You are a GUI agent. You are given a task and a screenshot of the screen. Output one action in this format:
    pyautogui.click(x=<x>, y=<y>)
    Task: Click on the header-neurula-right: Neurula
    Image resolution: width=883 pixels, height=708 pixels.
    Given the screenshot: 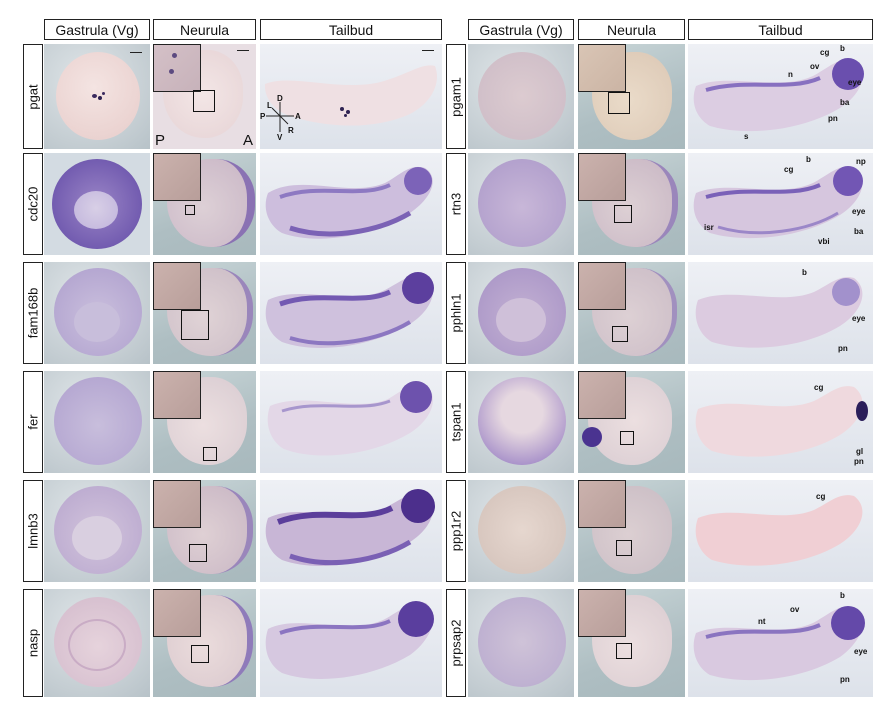 What is the action you would take?
    pyautogui.click(x=631, y=29)
    